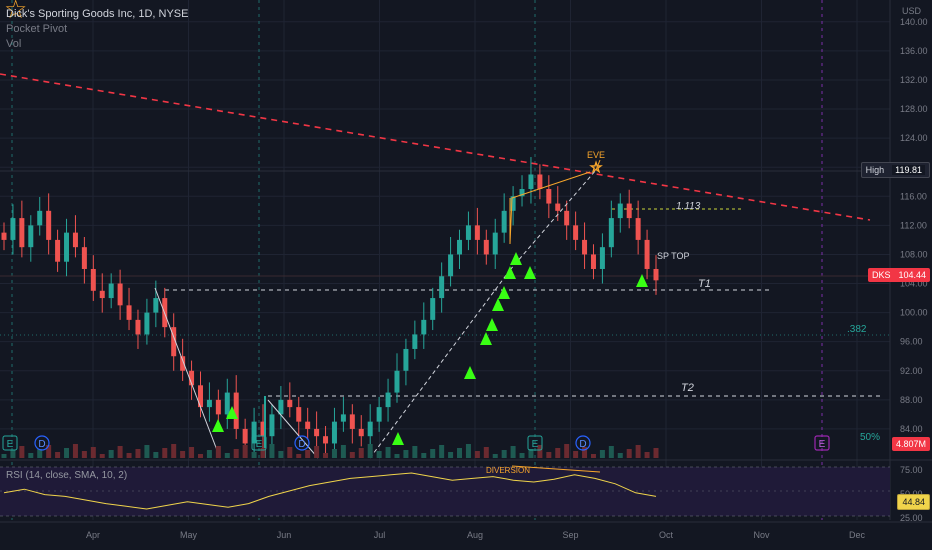  What do you see at coordinates (67, 475) in the screenshot?
I see `rsi-legend: RSI (14, close, SMA, 10, 2)` at bounding box center [67, 475].